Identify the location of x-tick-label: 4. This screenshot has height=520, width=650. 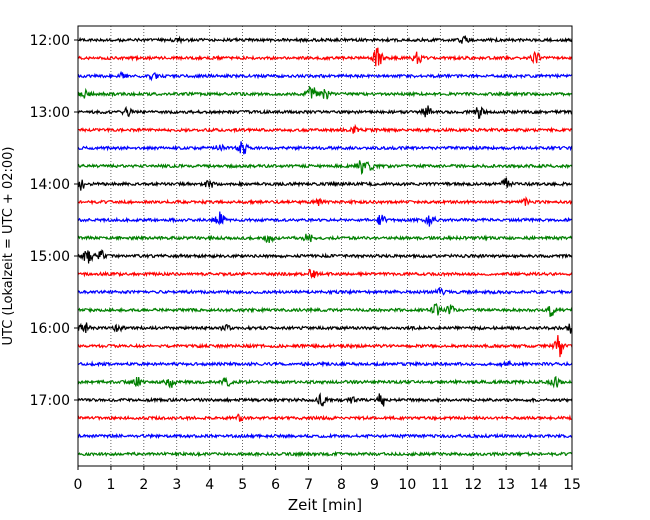
(209, 485).